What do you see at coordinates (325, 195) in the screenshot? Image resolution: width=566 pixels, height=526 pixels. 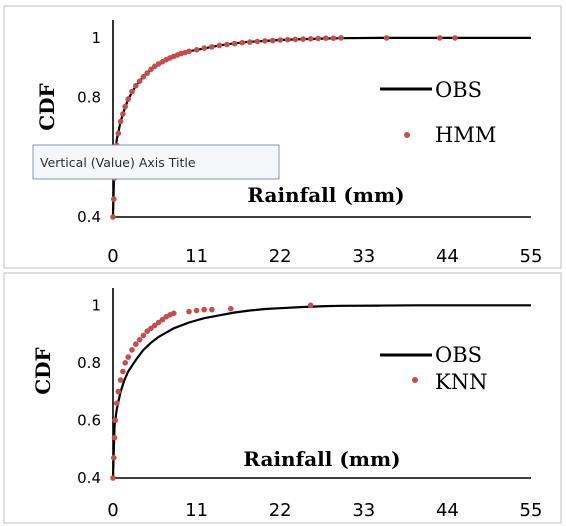 I see `x-axis-title-1: Rainfall (mm)` at bounding box center [325, 195].